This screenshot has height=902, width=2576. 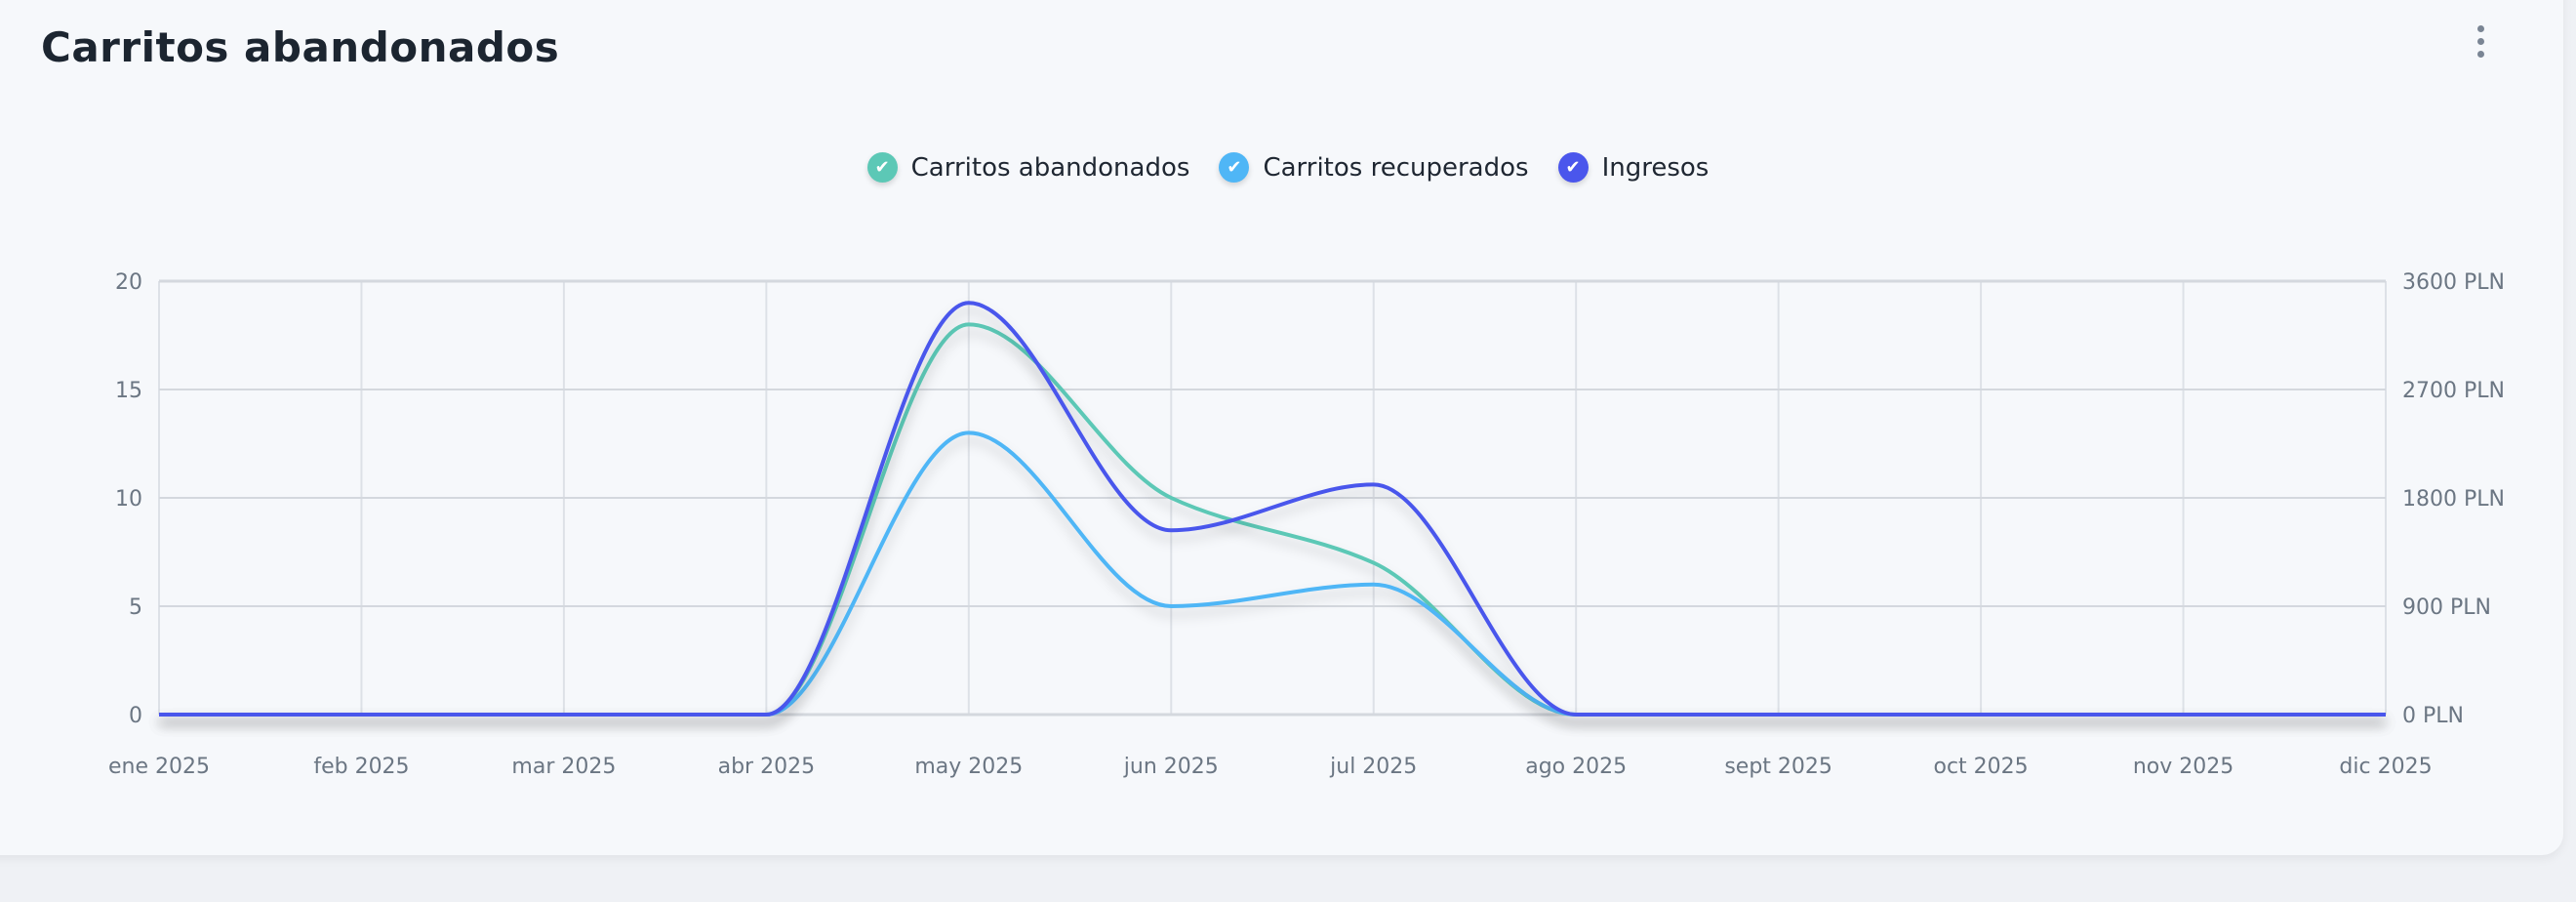 I want to click on legend-item-ingresos: ✔ Ingresos, so click(x=1633, y=167).